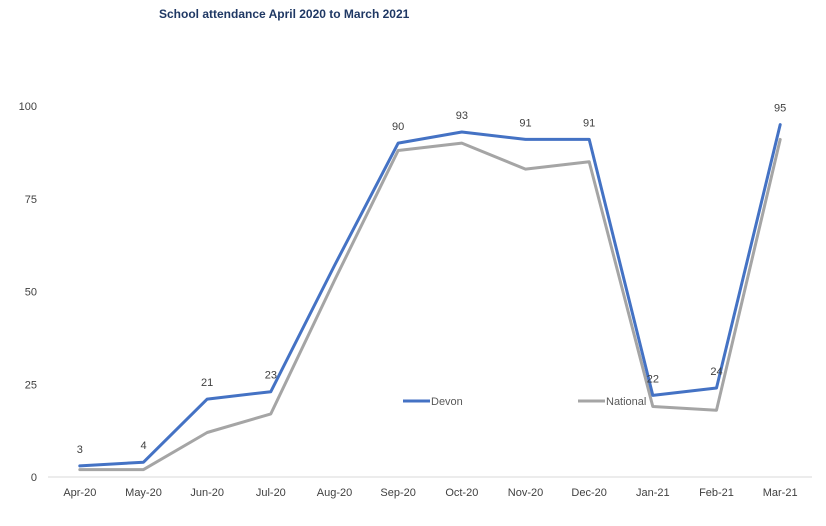  Describe the element at coordinates (653, 493) in the screenshot. I see `x-tick-label: Jan-21` at that location.